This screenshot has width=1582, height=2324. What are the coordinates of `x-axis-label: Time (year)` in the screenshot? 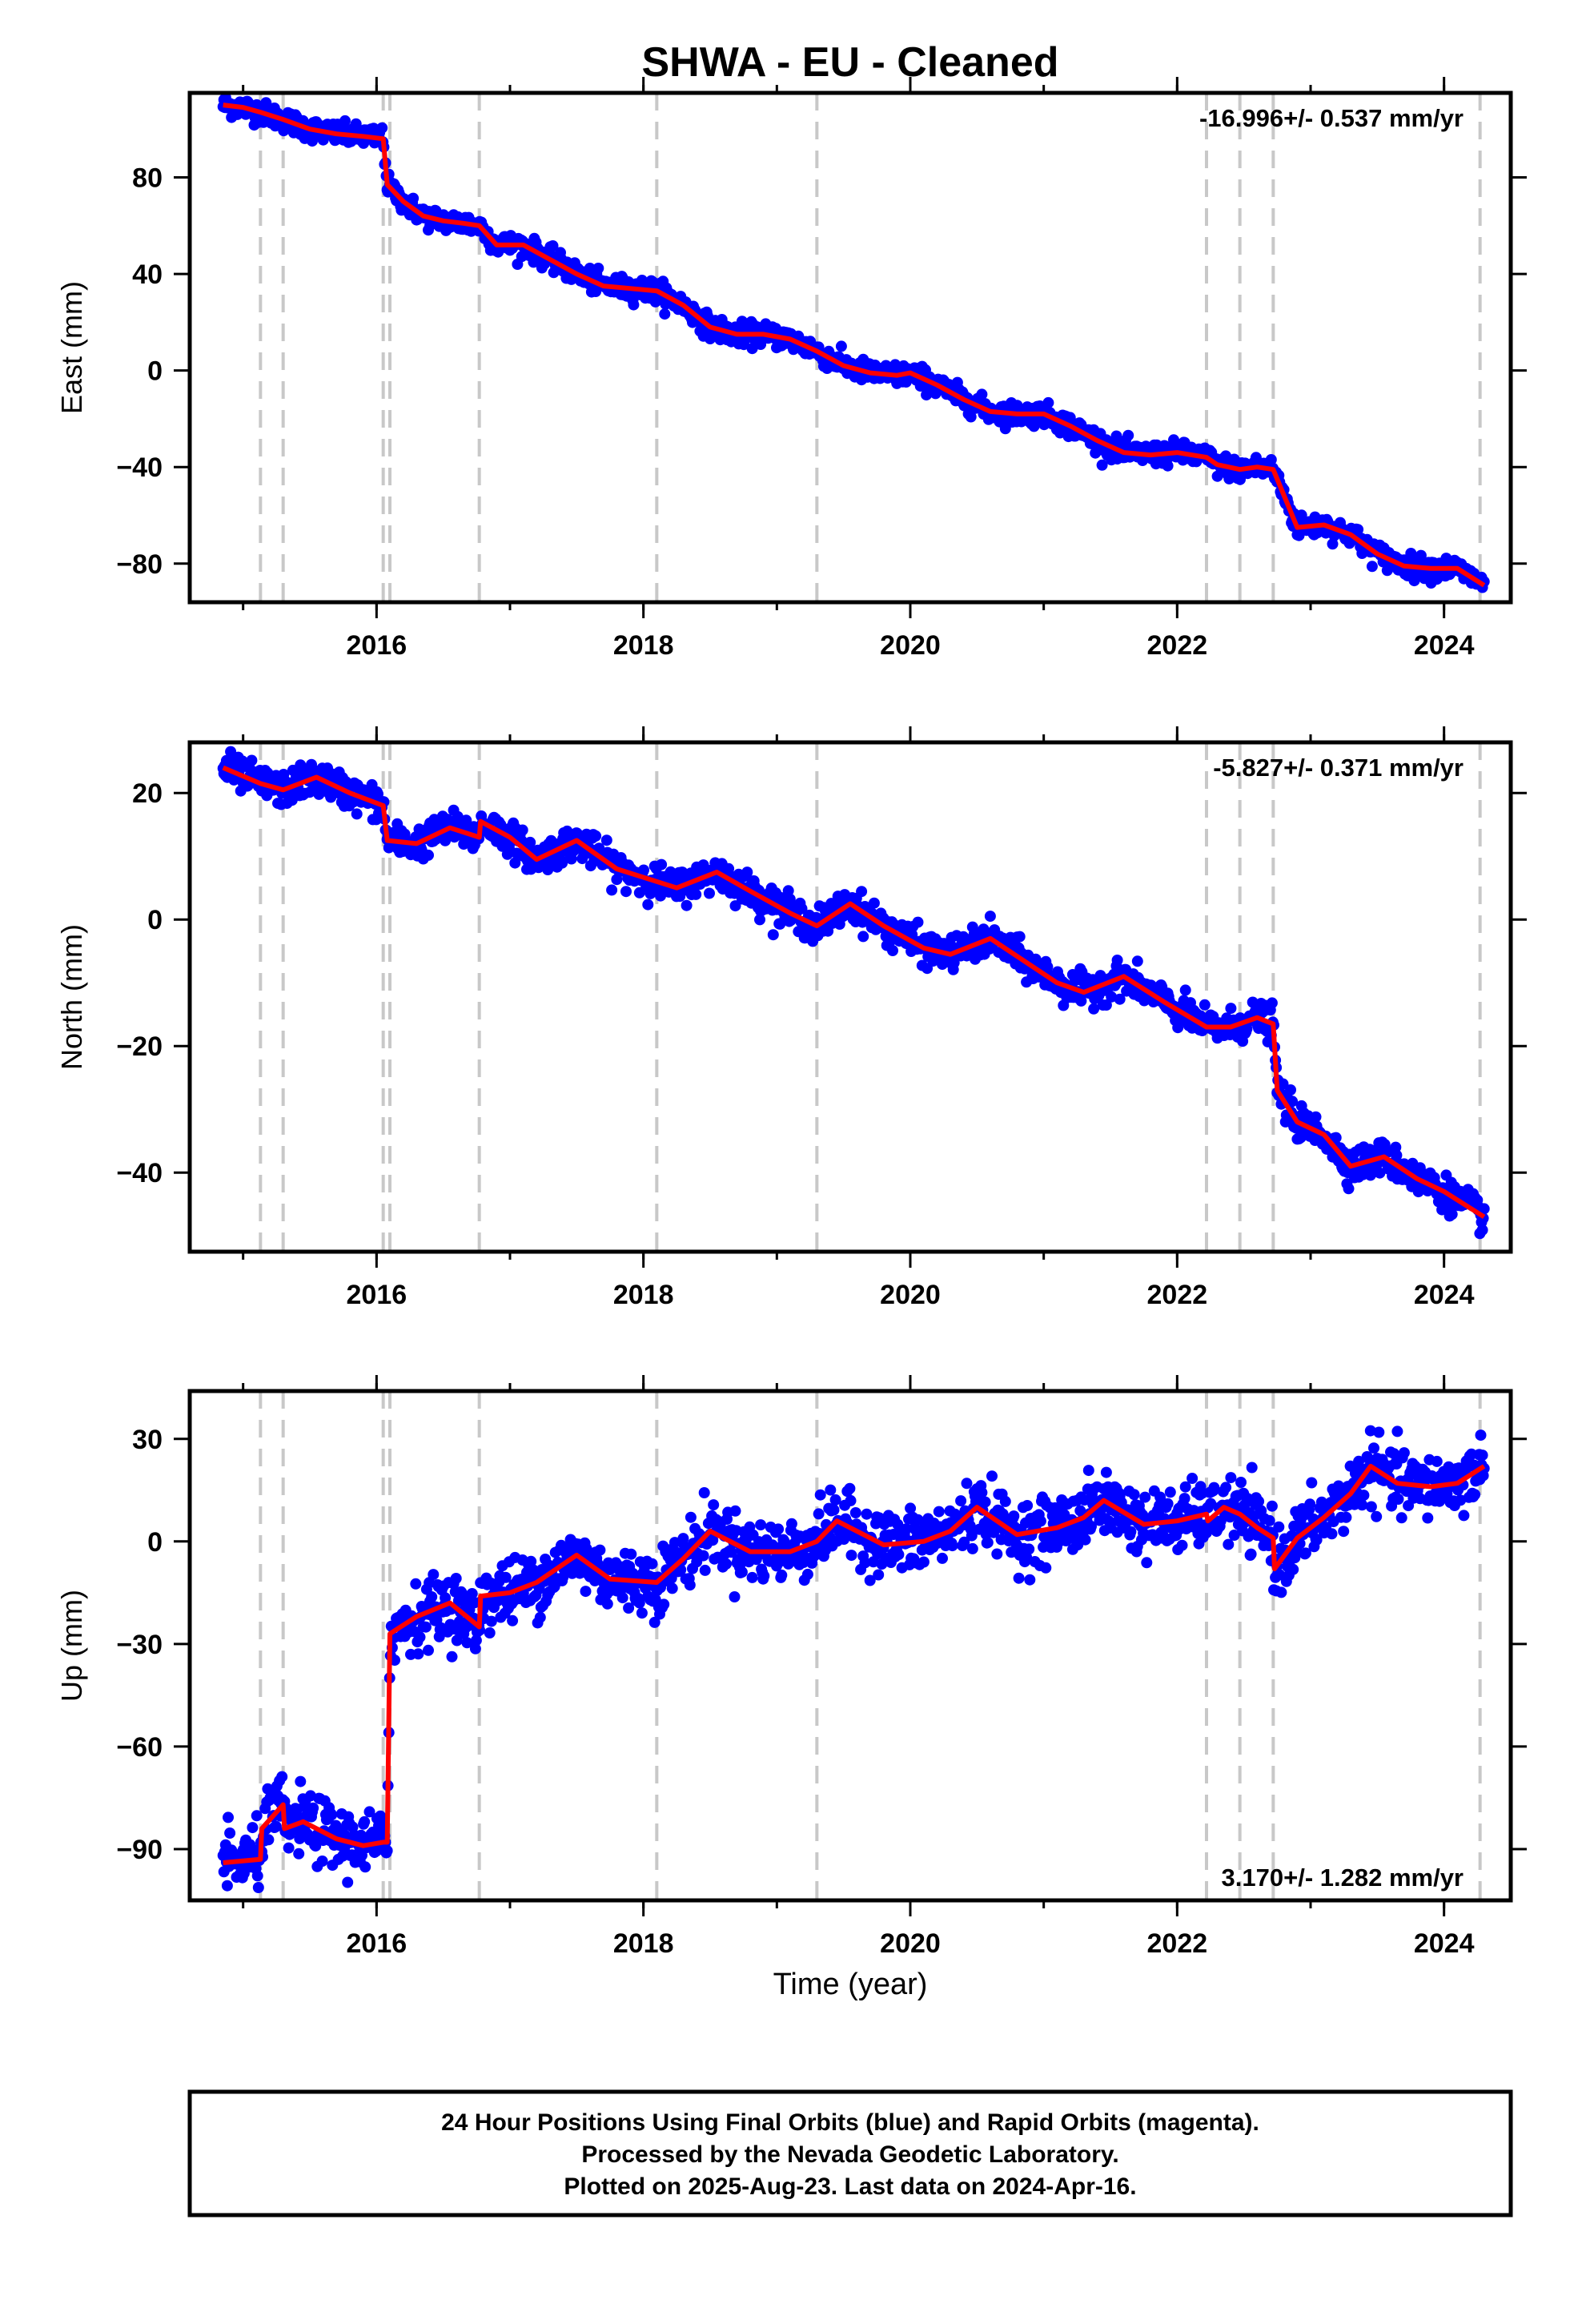 It's located at (850, 1984).